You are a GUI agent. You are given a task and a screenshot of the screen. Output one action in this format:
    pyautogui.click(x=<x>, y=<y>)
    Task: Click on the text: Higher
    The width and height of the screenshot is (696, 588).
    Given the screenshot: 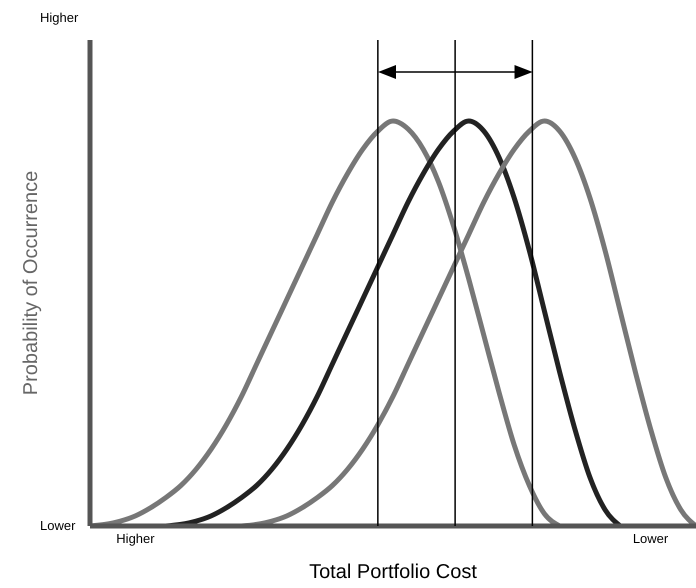 What is the action you would take?
    pyautogui.click(x=59, y=17)
    